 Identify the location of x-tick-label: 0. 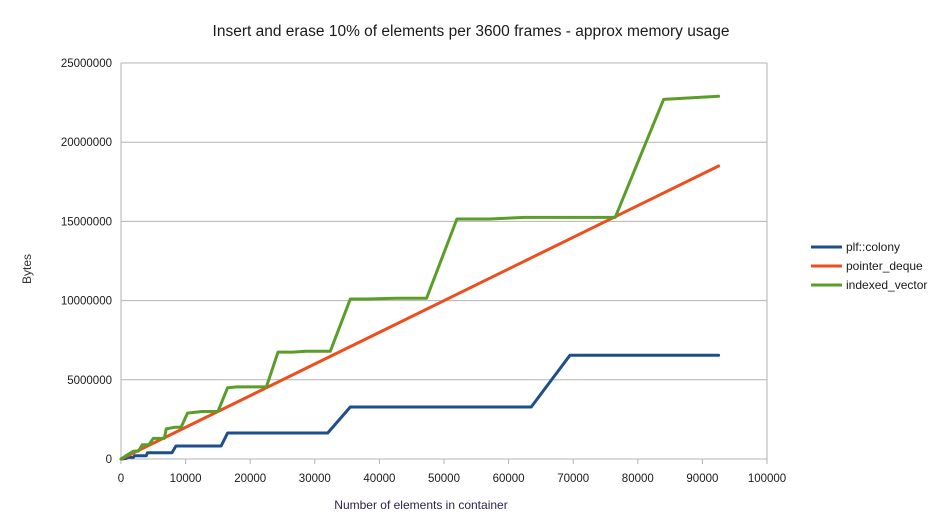
(121, 479).